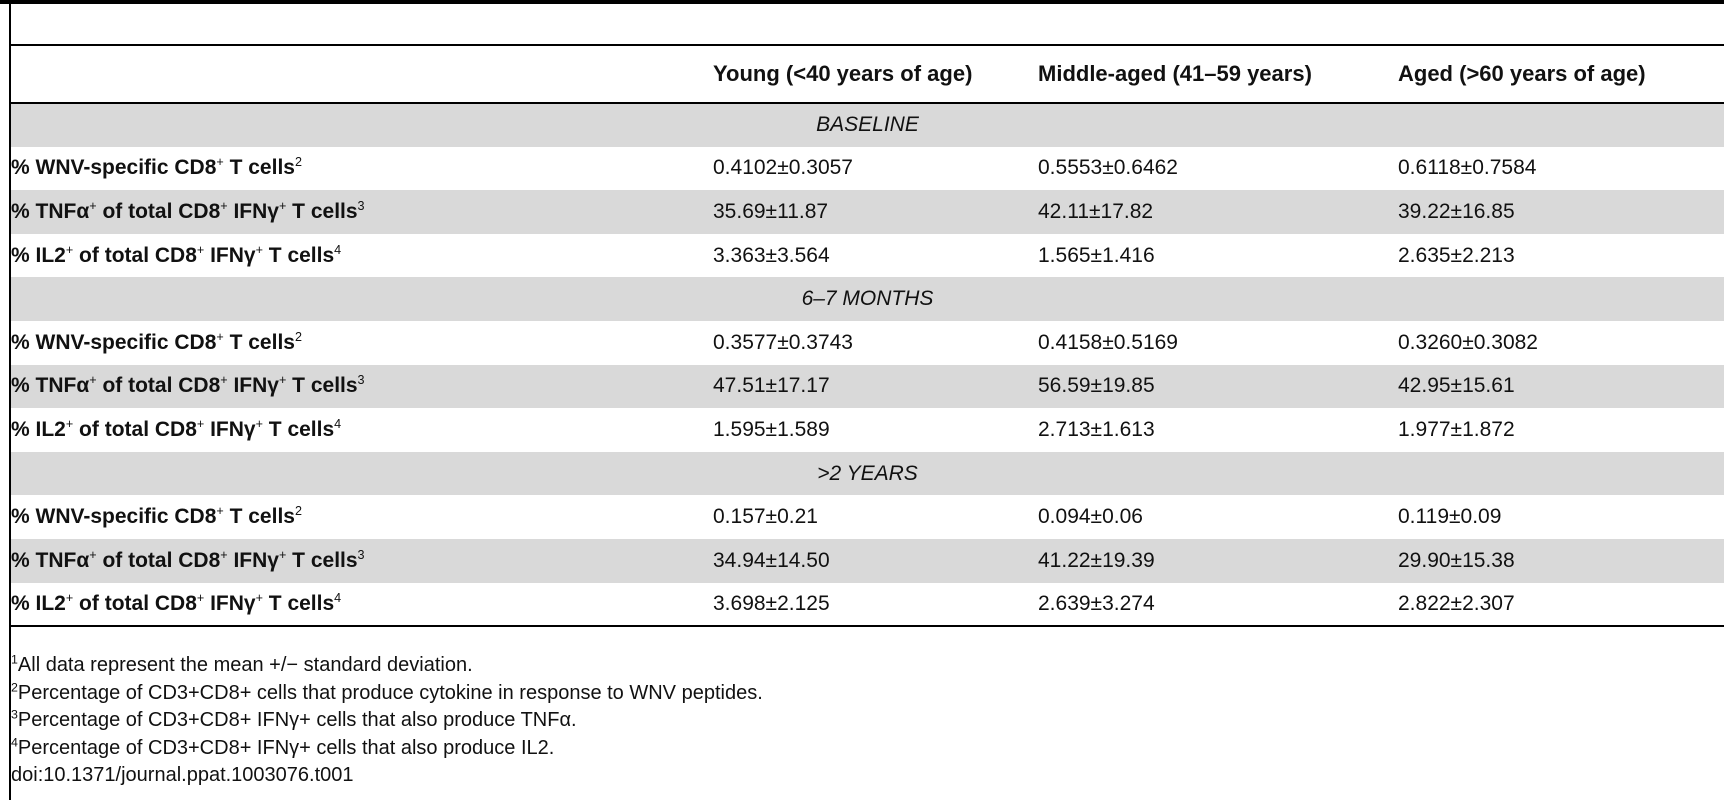 This screenshot has height=800, width=1724. I want to click on cell-value: 0.5553±0.6462, so click(1108, 168).